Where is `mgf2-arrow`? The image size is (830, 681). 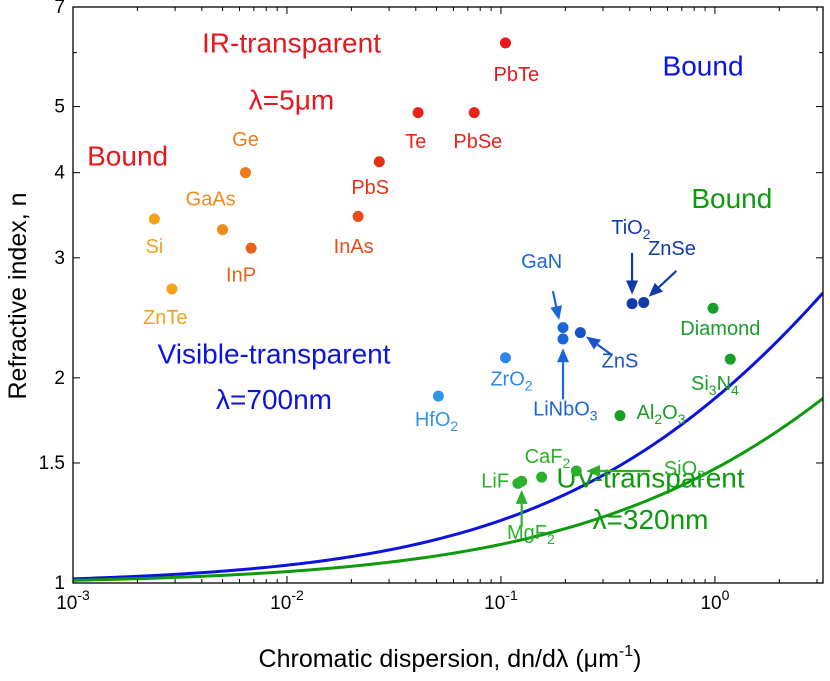 mgf2-arrow is located at coordinates (521, 508).